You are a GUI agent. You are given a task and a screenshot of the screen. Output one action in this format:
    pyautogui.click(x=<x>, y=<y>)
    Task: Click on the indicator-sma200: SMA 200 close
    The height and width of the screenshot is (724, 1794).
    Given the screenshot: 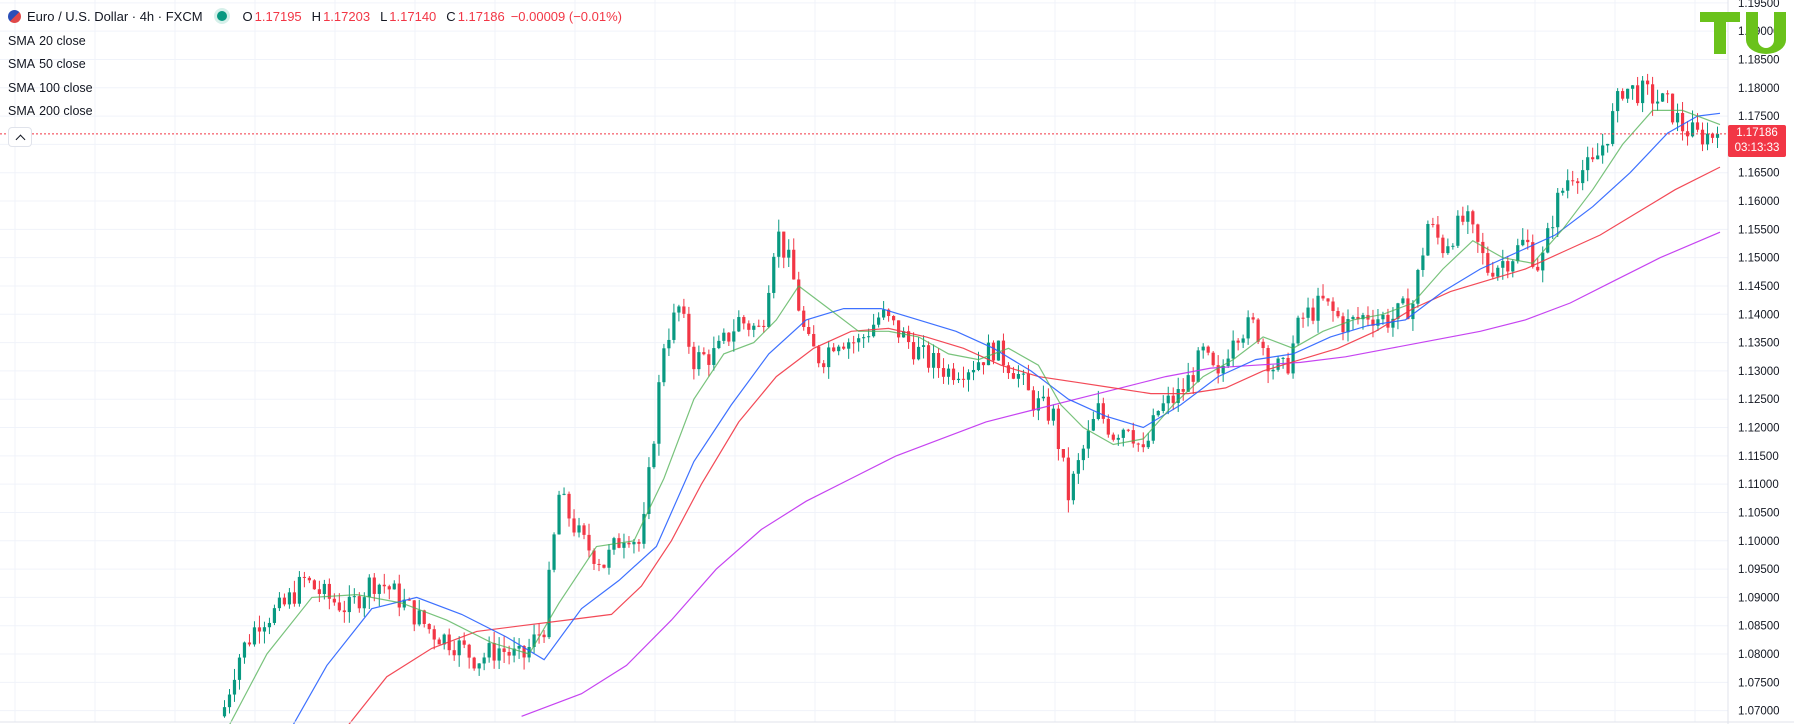 What is the action you would take?
    pyautogui.click(x=320, y=112)
    